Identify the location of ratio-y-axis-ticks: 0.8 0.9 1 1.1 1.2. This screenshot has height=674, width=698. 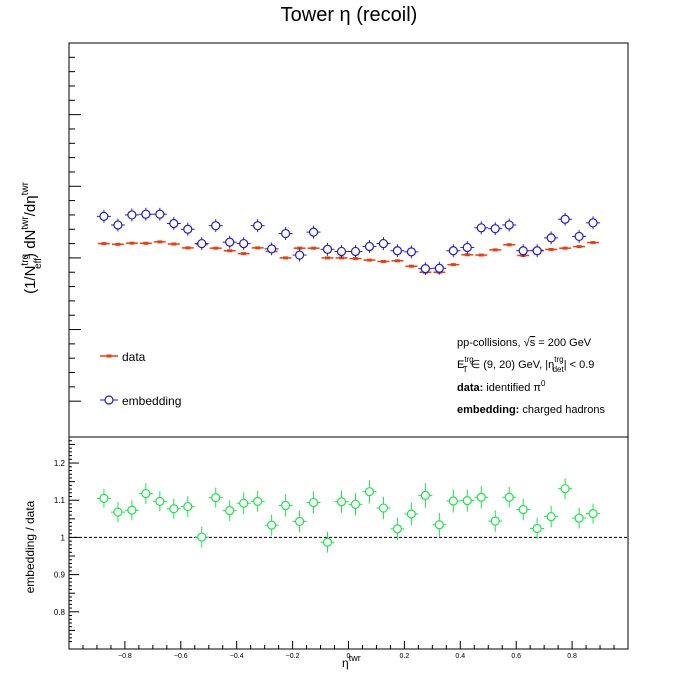
(66, 539).